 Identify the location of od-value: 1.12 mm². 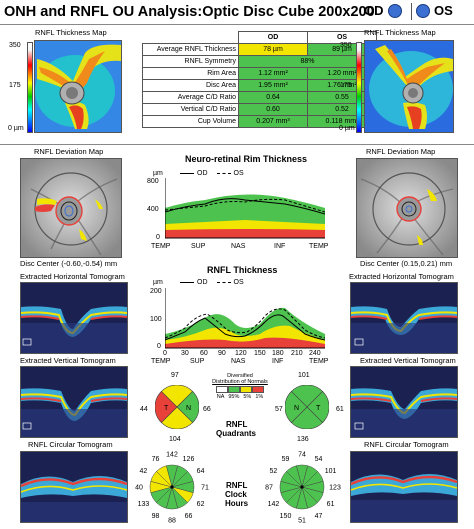
(273, 73).